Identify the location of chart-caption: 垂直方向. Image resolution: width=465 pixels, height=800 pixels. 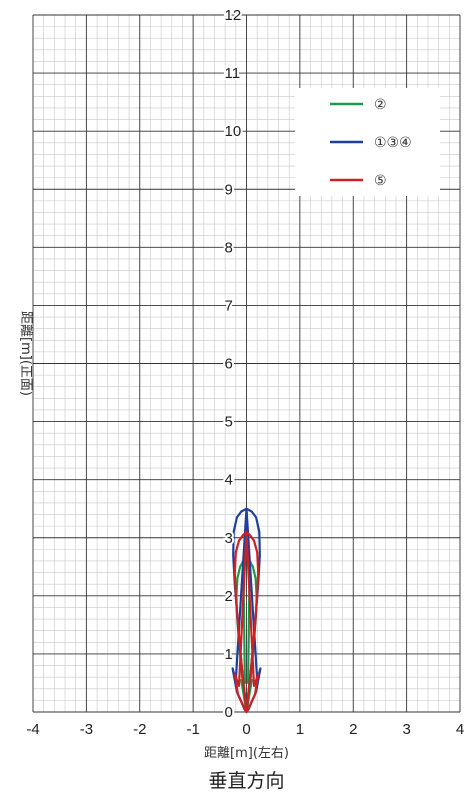
(246, 781).